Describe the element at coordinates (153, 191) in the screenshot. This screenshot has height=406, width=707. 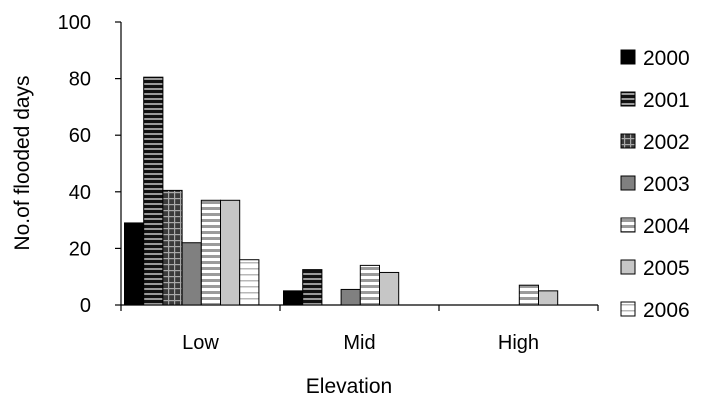
I see `bar-2001-low` at that location.